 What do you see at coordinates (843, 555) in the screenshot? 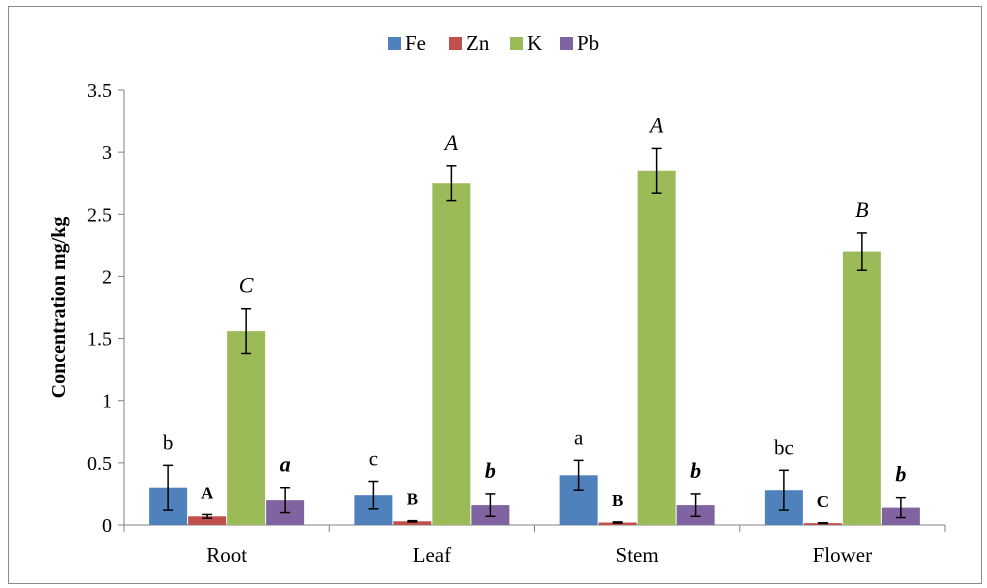
I see `x-tick-label: Flower` at bounding box center [843, 555].